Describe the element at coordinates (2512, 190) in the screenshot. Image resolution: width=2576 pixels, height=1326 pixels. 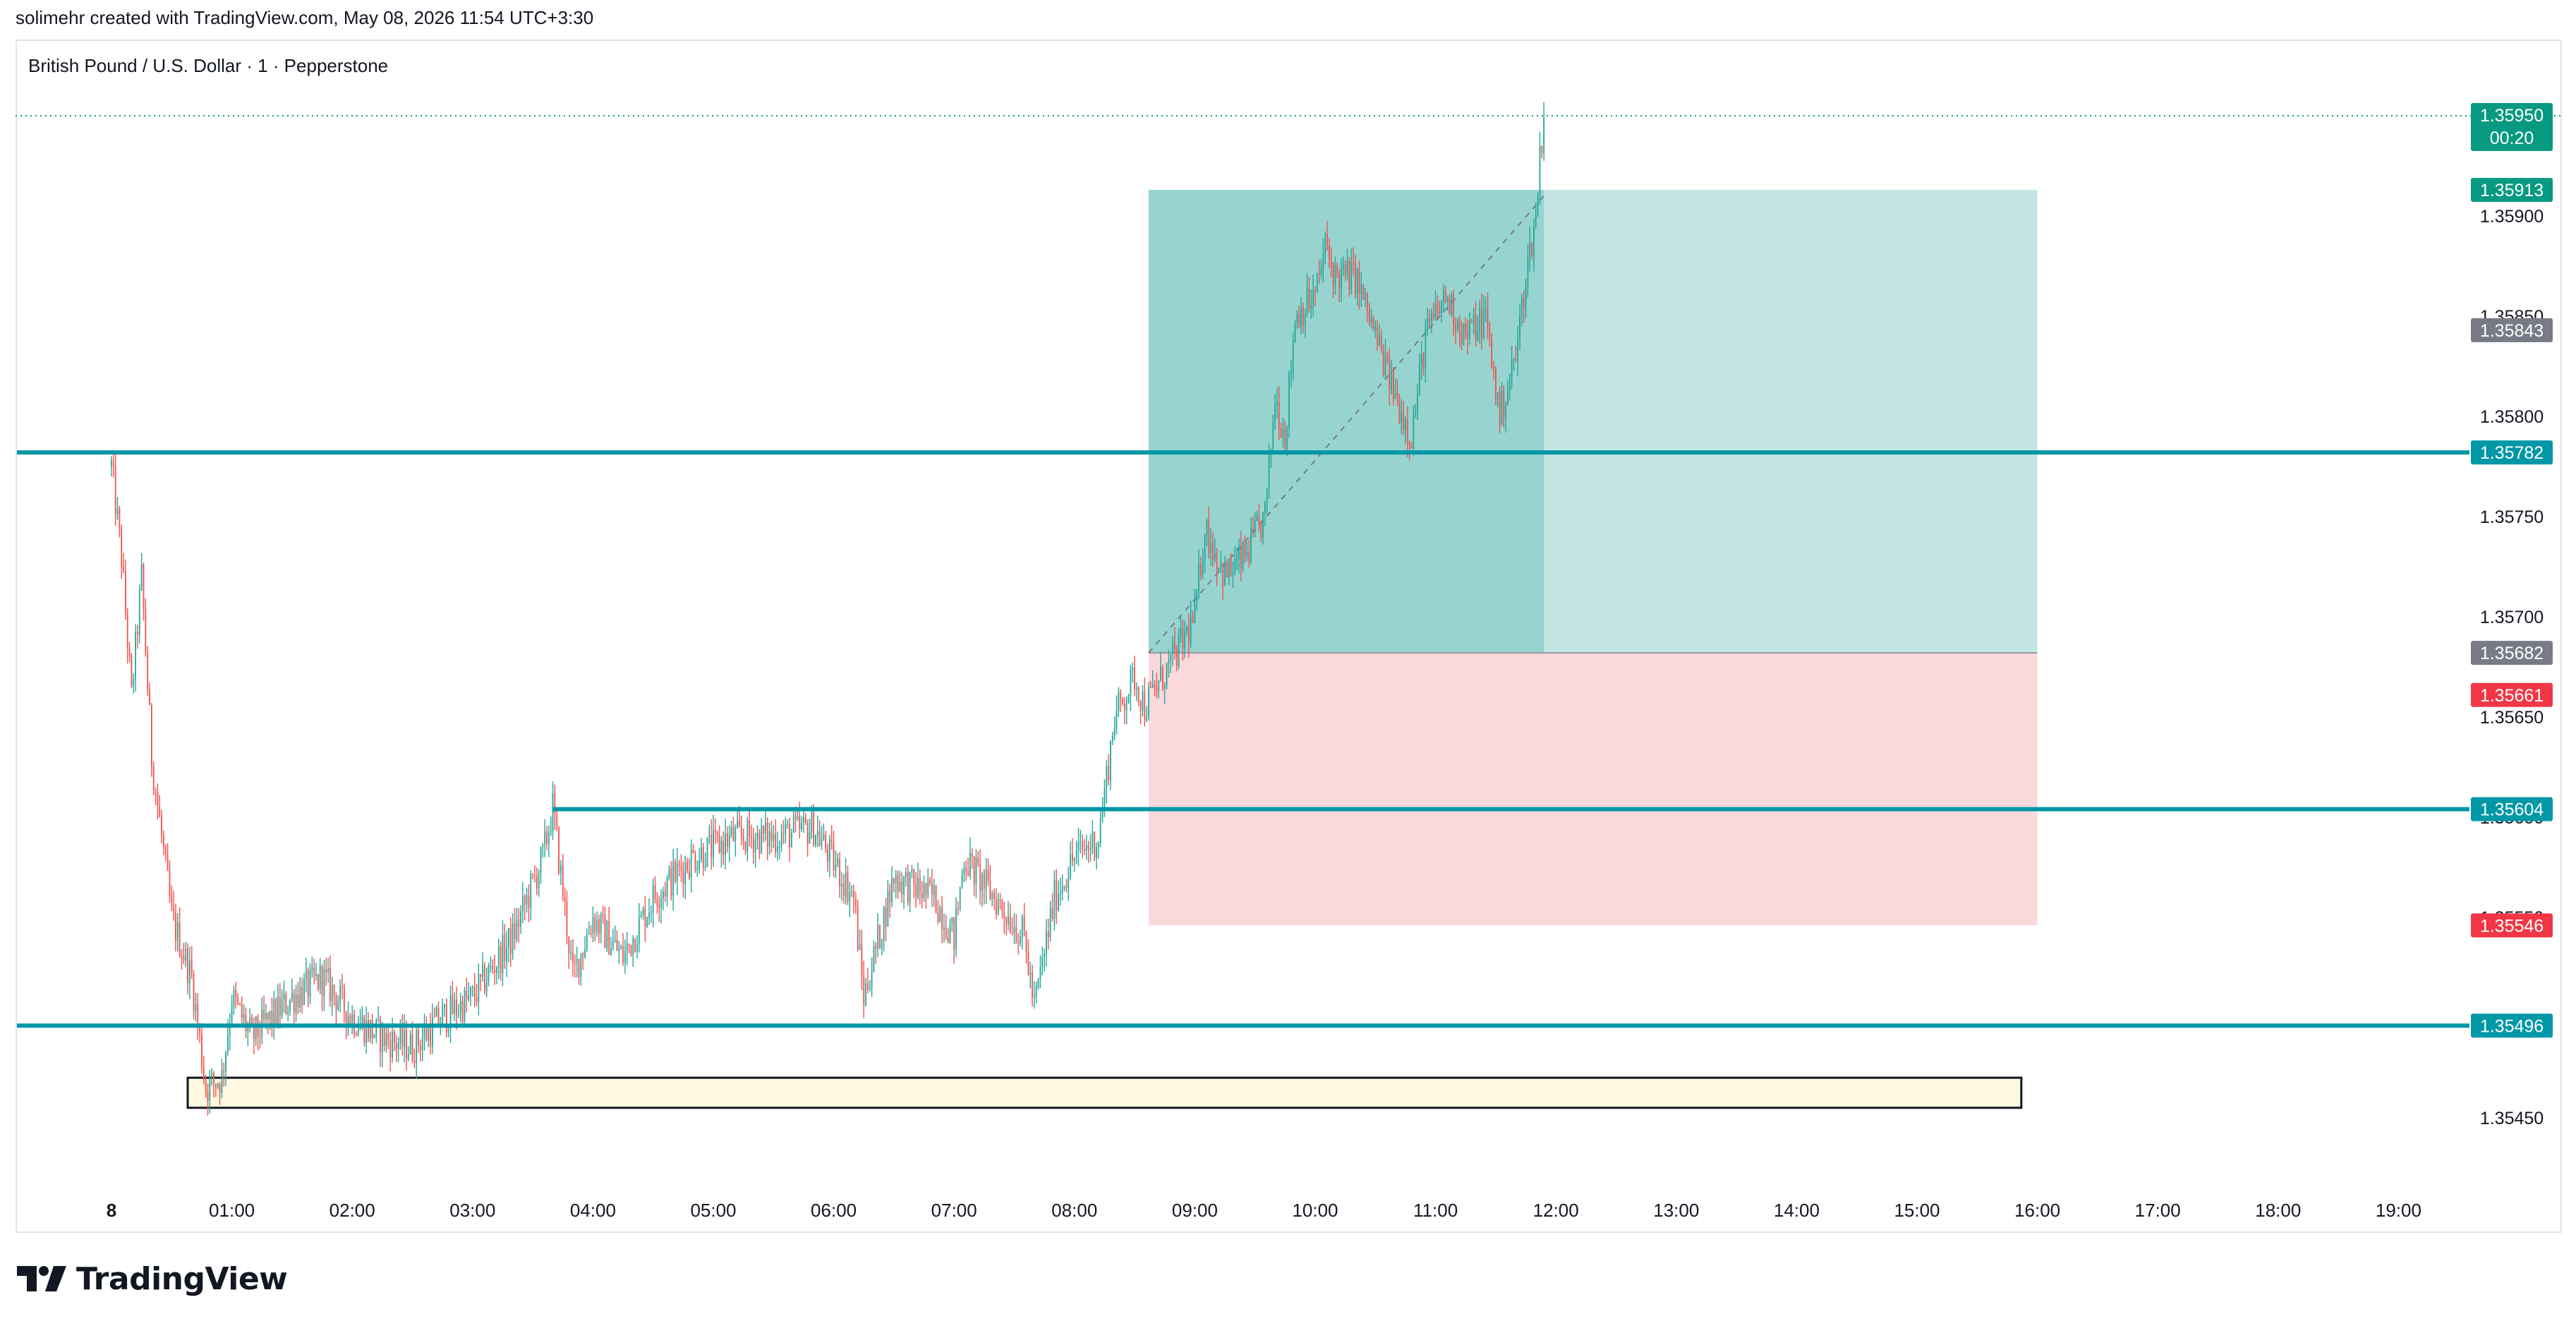
I see `target-price-badge: 1.35913` at that location.